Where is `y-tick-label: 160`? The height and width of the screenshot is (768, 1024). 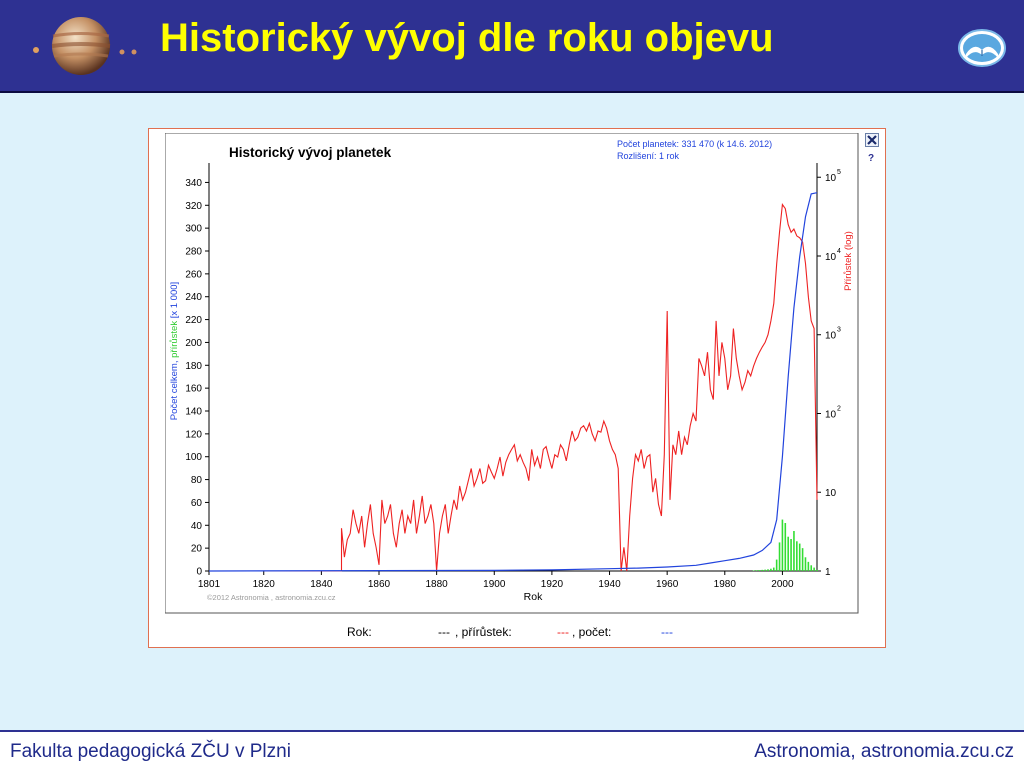
y-tick-label: 160 is located at coordinates (193, 389).